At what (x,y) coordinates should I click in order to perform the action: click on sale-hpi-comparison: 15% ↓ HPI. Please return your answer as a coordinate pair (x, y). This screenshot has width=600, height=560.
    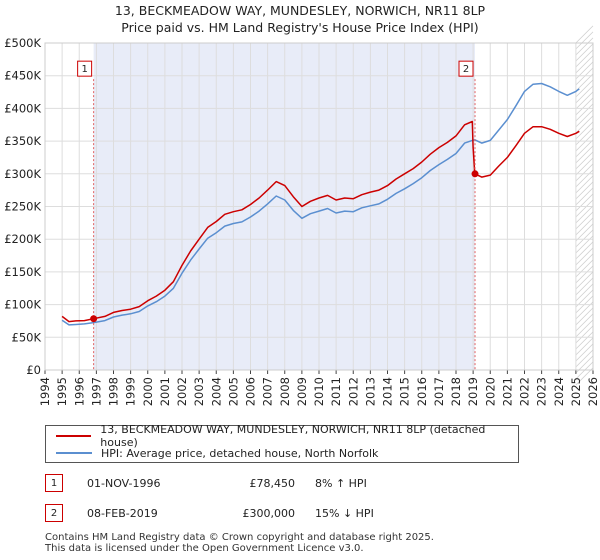
    Looking at the image, I should click on (344, 513).